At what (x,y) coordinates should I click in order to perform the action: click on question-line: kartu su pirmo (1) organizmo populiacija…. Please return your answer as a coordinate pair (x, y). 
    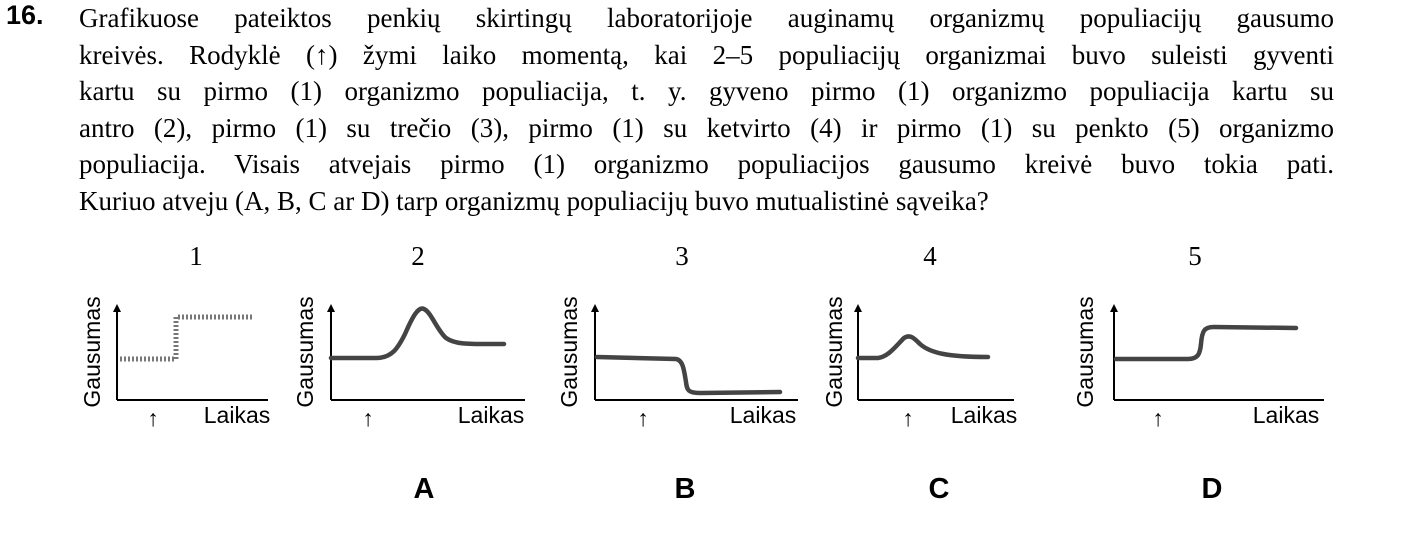
    Looking at the image, I should click on (706, 91).